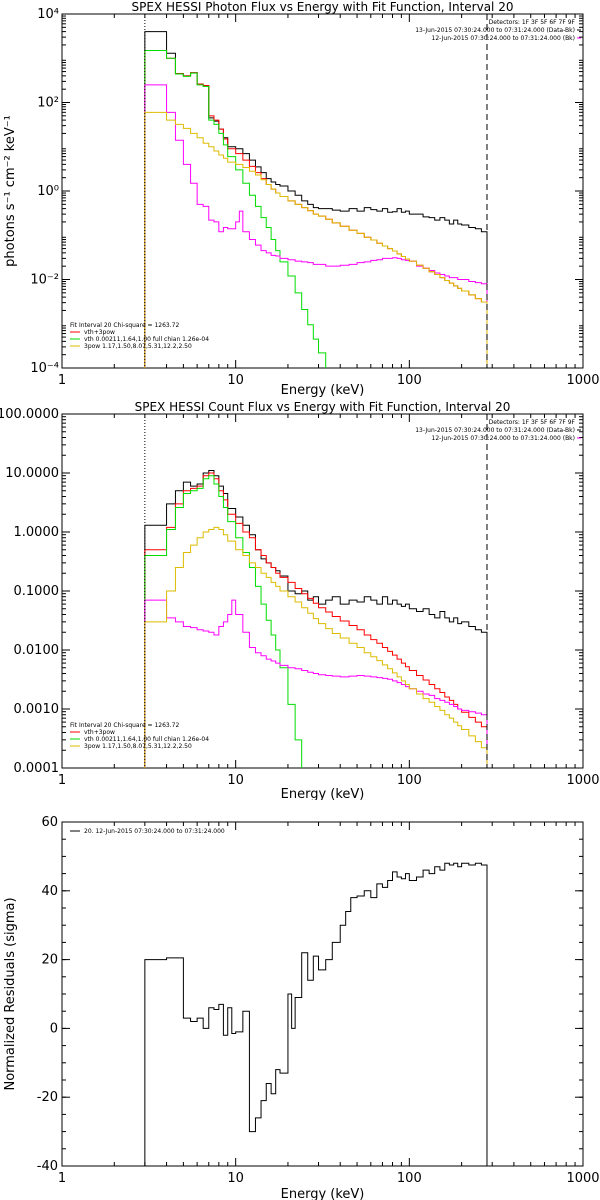 The width and height of the screenshot is (600, 1200). Describe the element at coordinates (29, 414) in the screenshot. I see `y-tick-label: 100.0000` at that location.